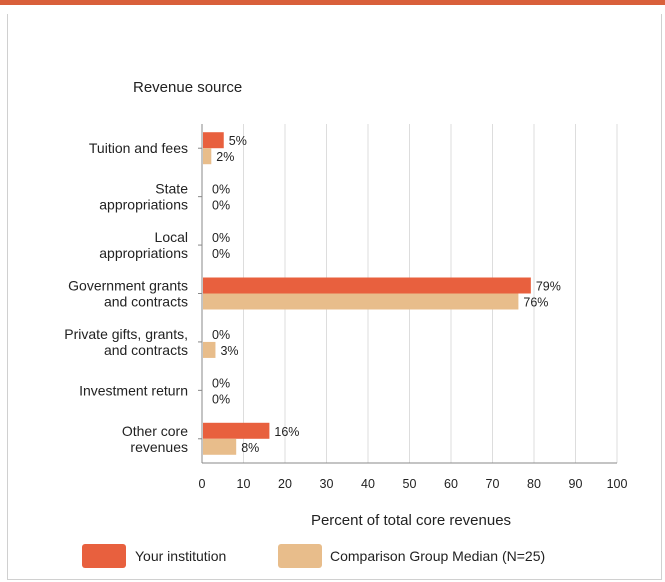 Image resolution: width=665 pixels, height=582 pixels. Describe the element at coordinates (238, 141) in the screenshot. I see `data-label-your-institution: 5%` at that location.